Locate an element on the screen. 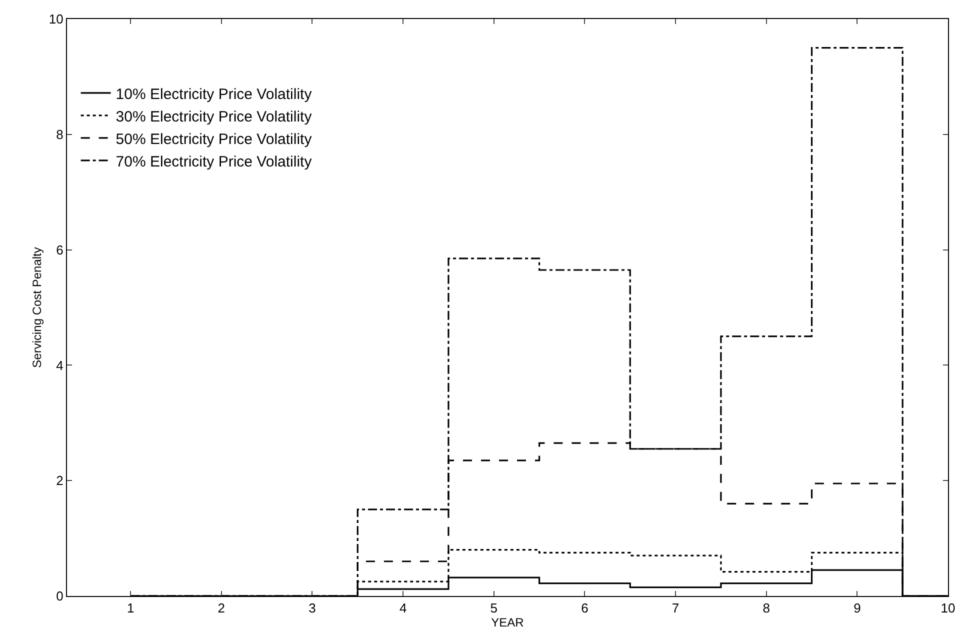 This screenshot has height=638, width=967. x-tick-label: 10 is located at coordinates (948, 608).